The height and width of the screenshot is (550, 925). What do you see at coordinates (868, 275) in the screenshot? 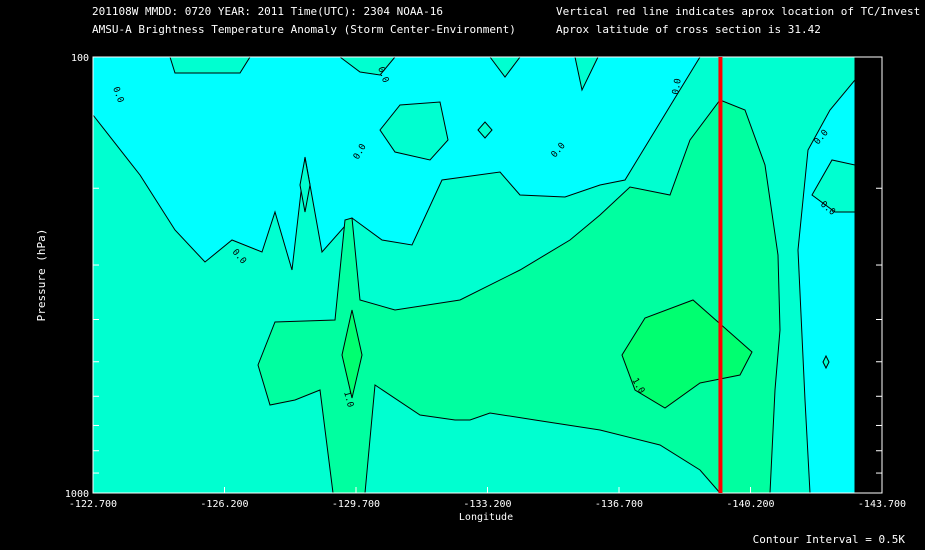
I see `plot-right-margin` at bounding box center [868, 275].